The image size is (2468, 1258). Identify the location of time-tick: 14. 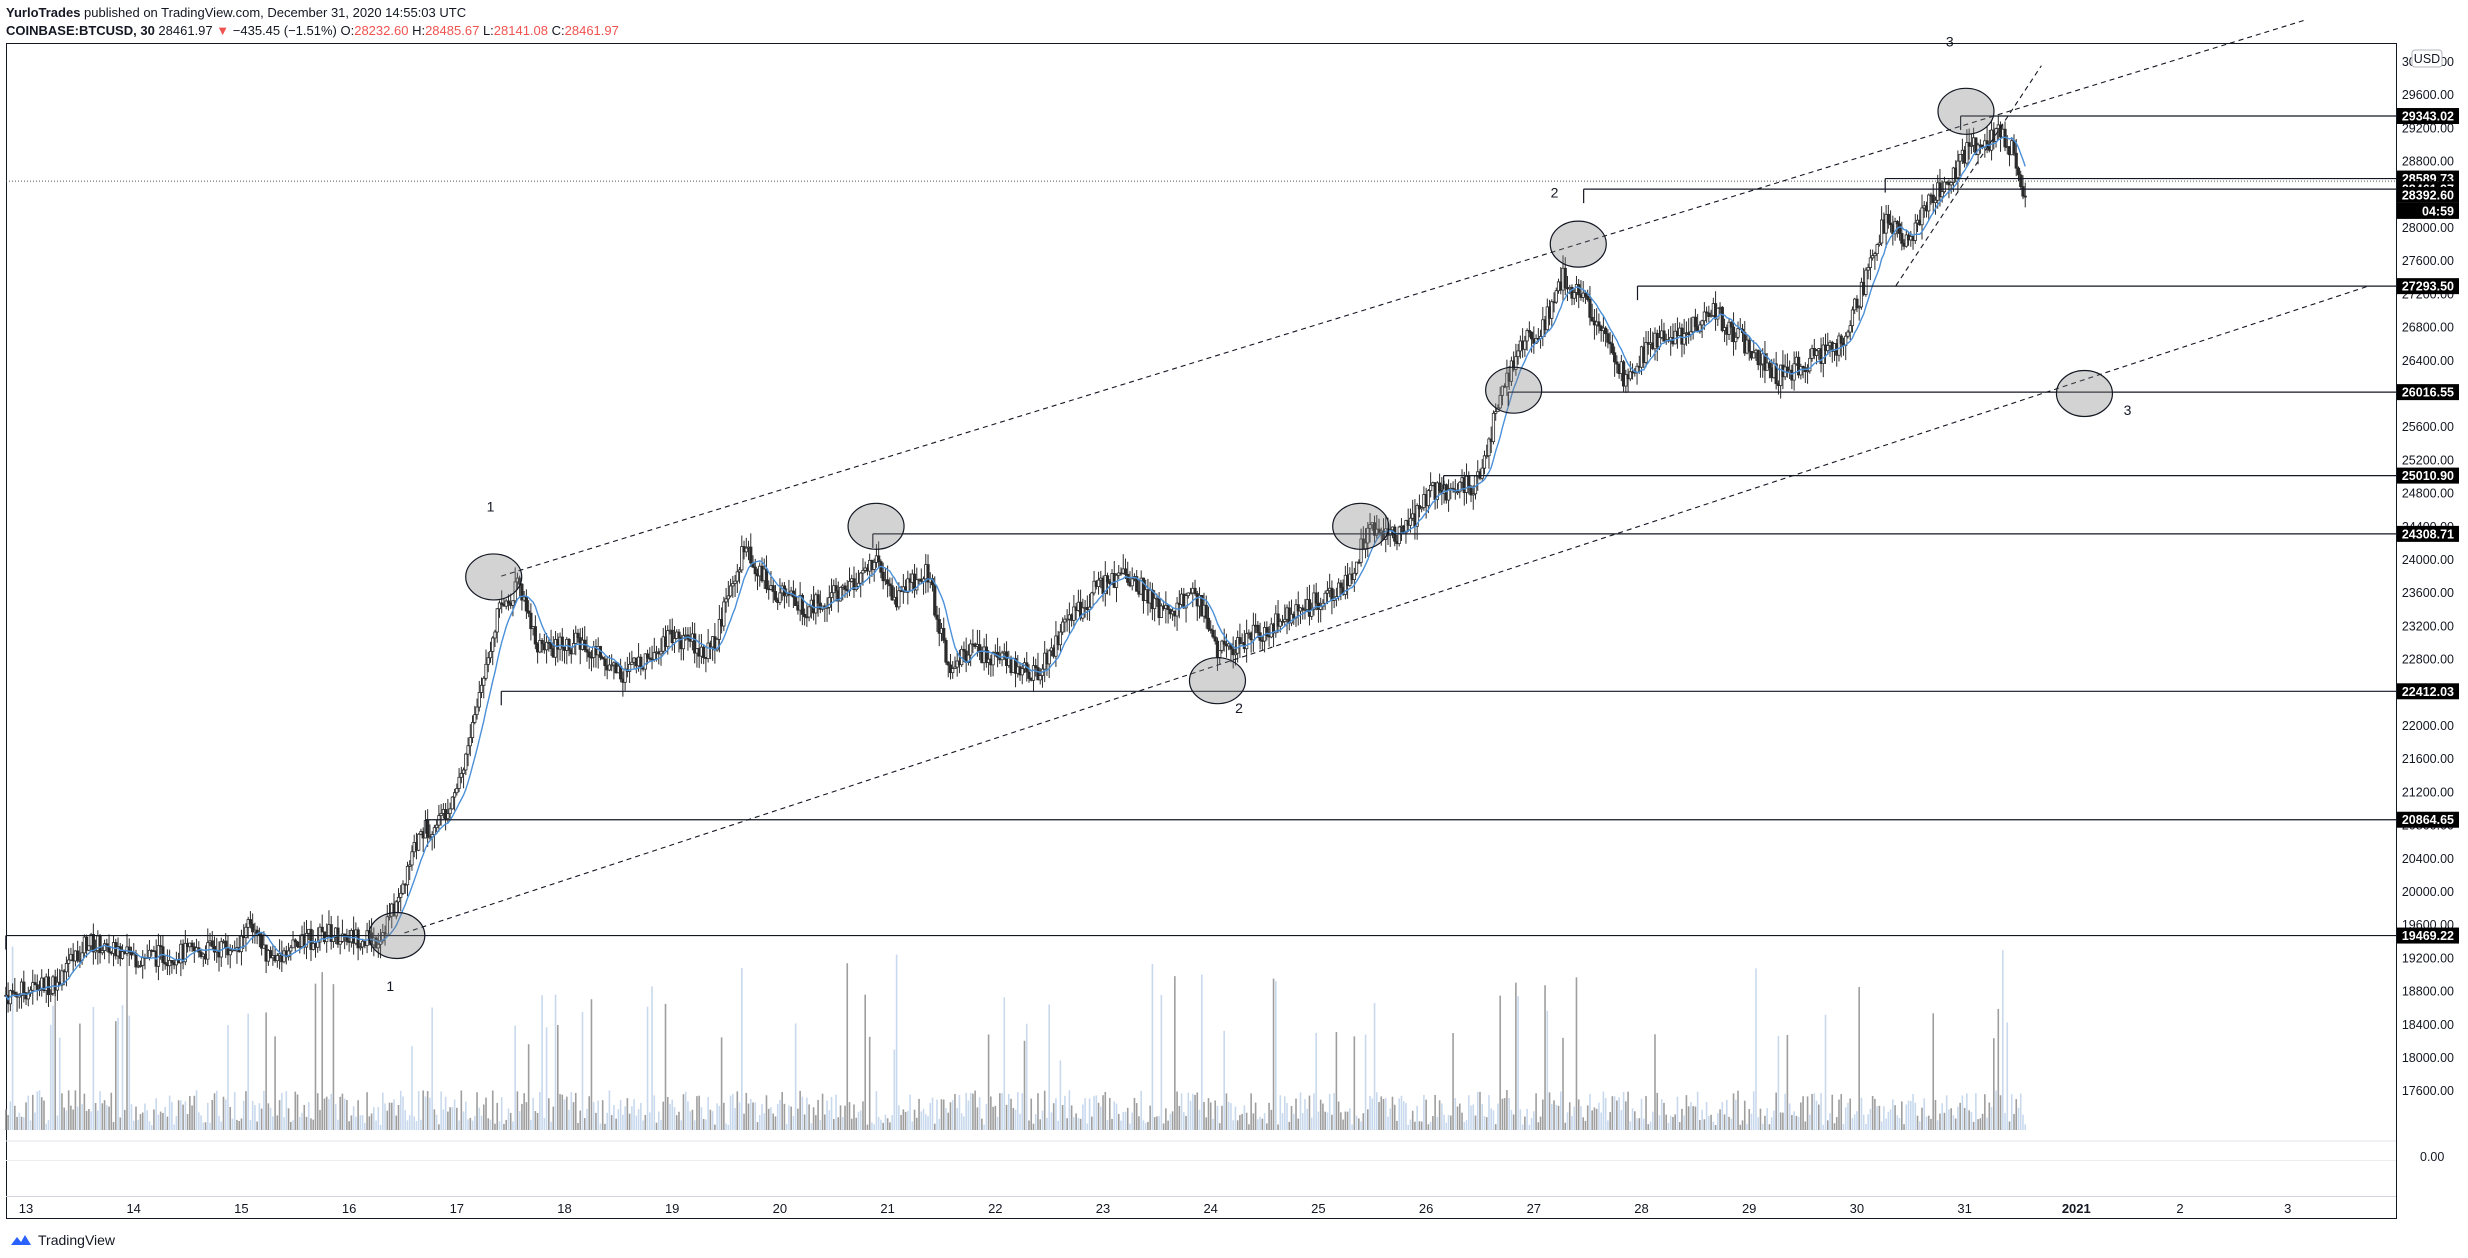
(133, 1208).